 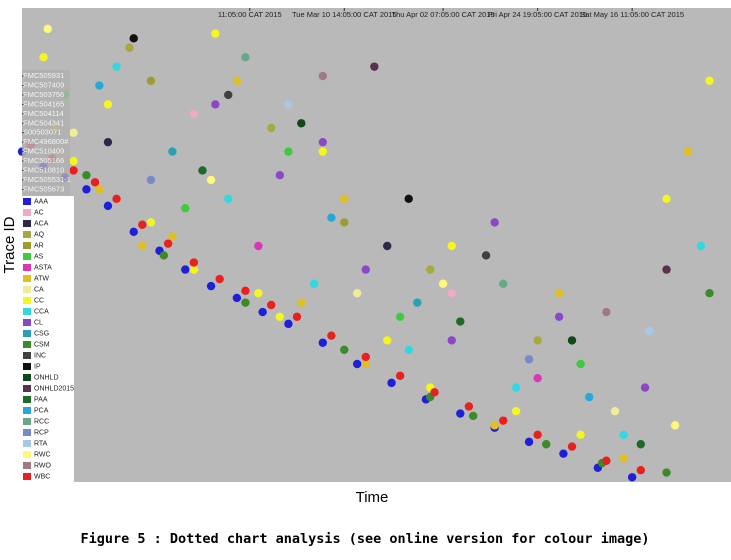 I want to click on y-tick-label: FMC507409, so click(x=43, y=85).